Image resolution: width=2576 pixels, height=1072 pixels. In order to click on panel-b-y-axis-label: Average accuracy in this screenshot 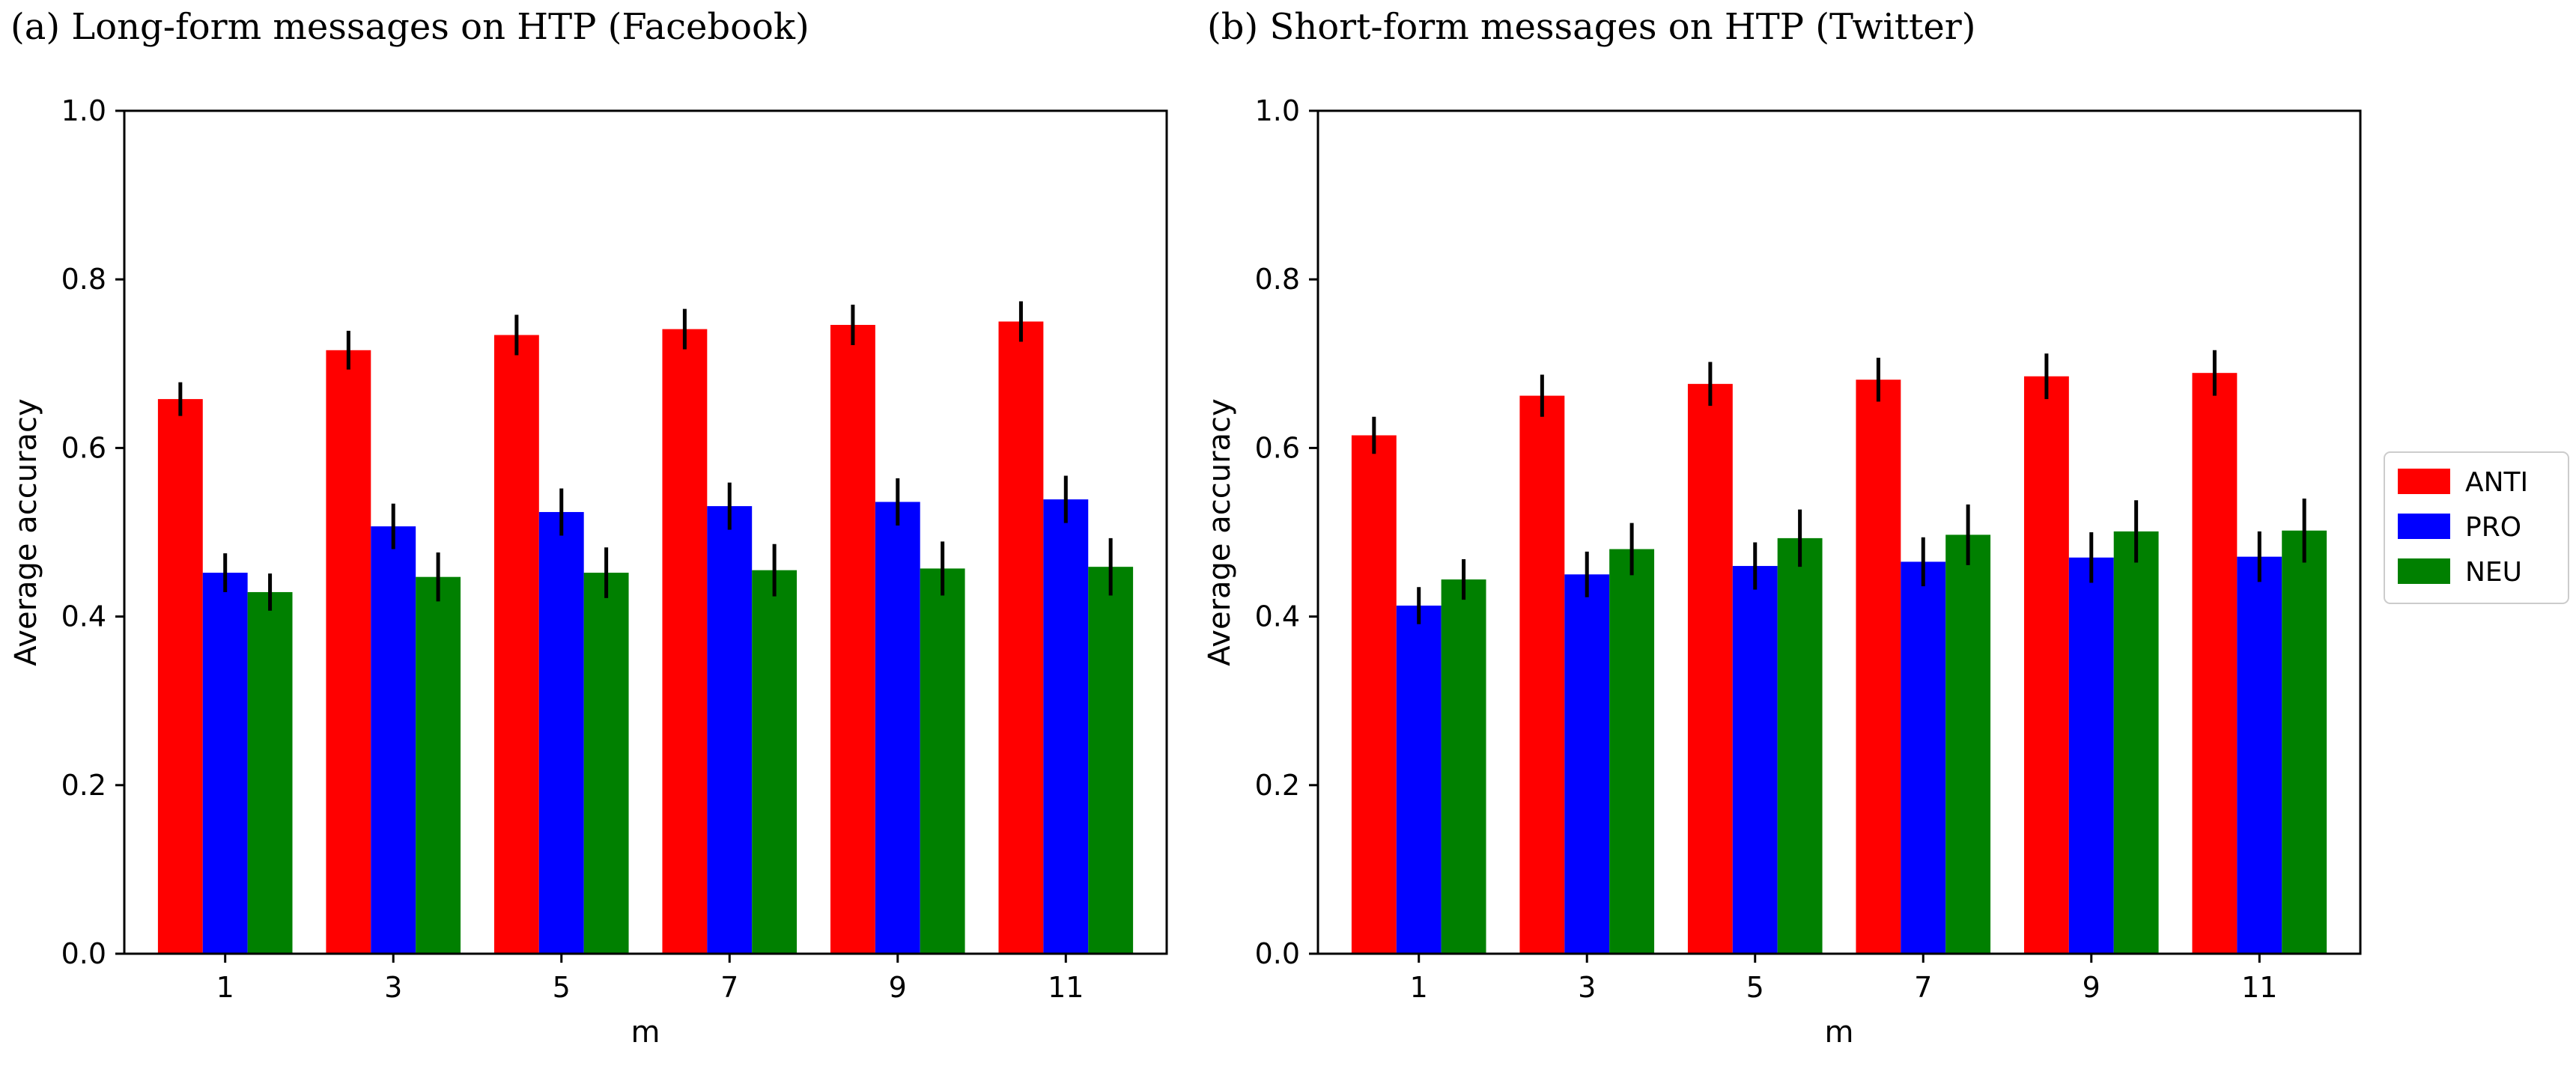, I will do `click(1220, 532)`.